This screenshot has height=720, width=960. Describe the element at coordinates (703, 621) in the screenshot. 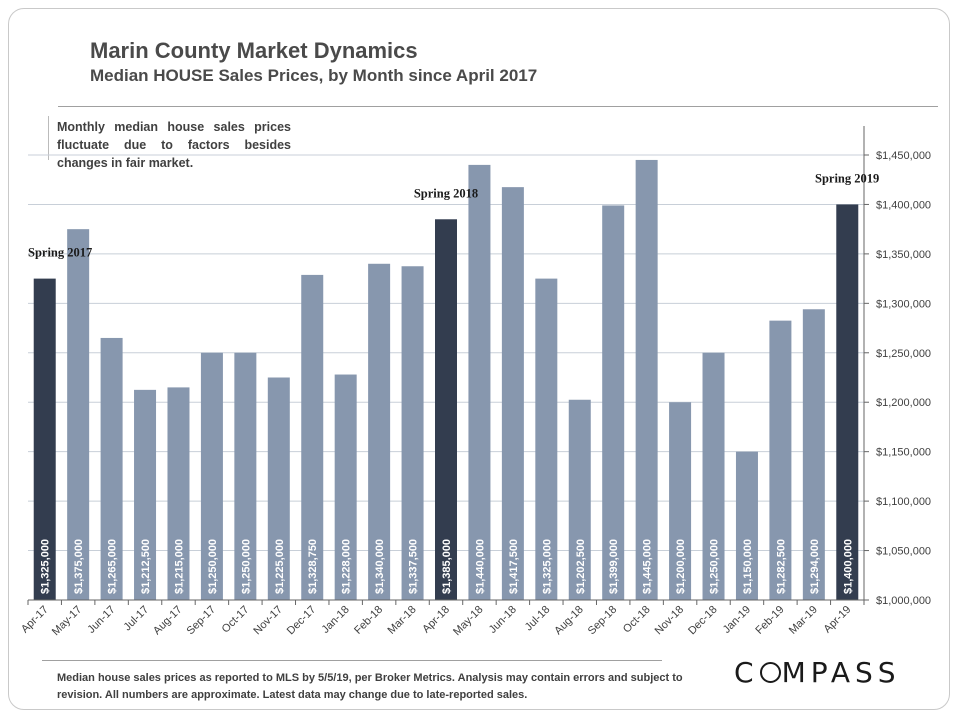

I see `x-tick-label: Dec-18` at that location.